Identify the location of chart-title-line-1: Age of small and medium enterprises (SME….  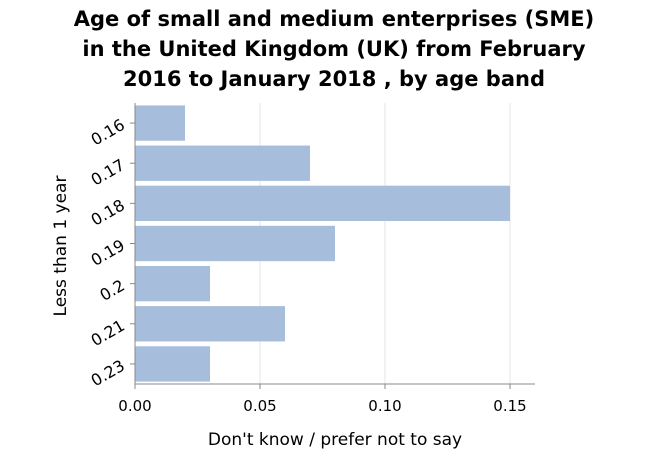
(334, 19).